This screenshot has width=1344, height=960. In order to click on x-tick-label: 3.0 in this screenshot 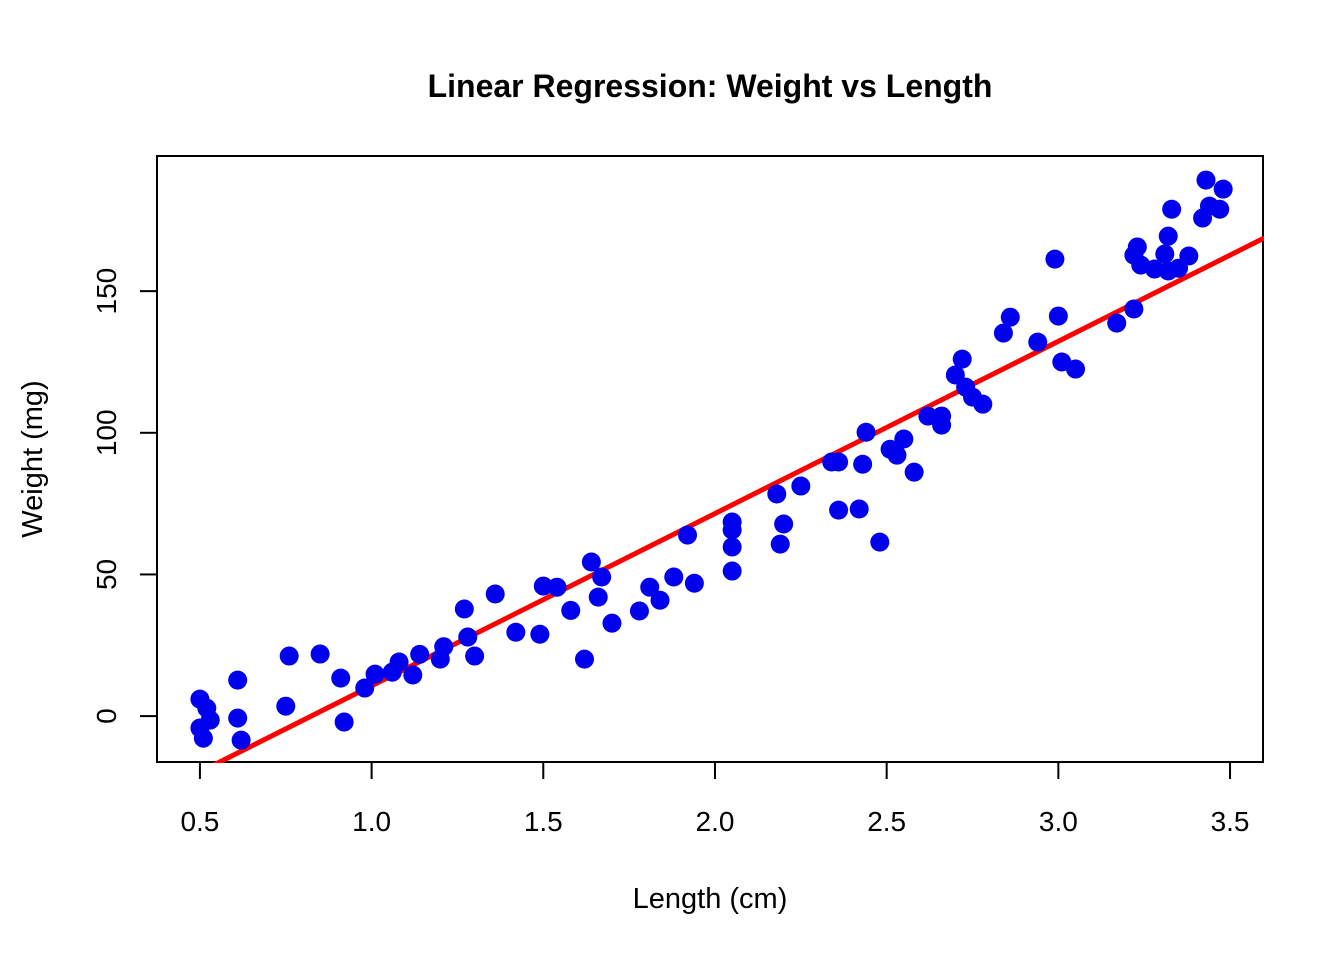, I will do `click(1058, 821)`.